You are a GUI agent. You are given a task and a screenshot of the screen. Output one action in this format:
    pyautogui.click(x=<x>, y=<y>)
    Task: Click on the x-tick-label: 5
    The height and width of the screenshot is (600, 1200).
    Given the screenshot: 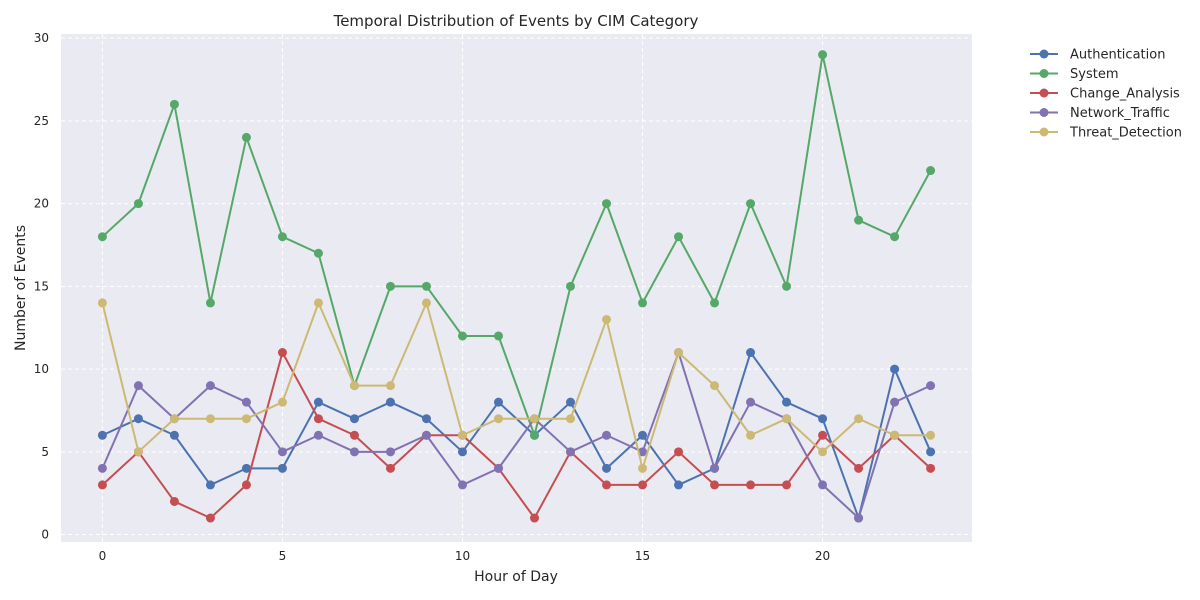 What is the action you would take?
    pyautogui.click(x=283, y=556)
    